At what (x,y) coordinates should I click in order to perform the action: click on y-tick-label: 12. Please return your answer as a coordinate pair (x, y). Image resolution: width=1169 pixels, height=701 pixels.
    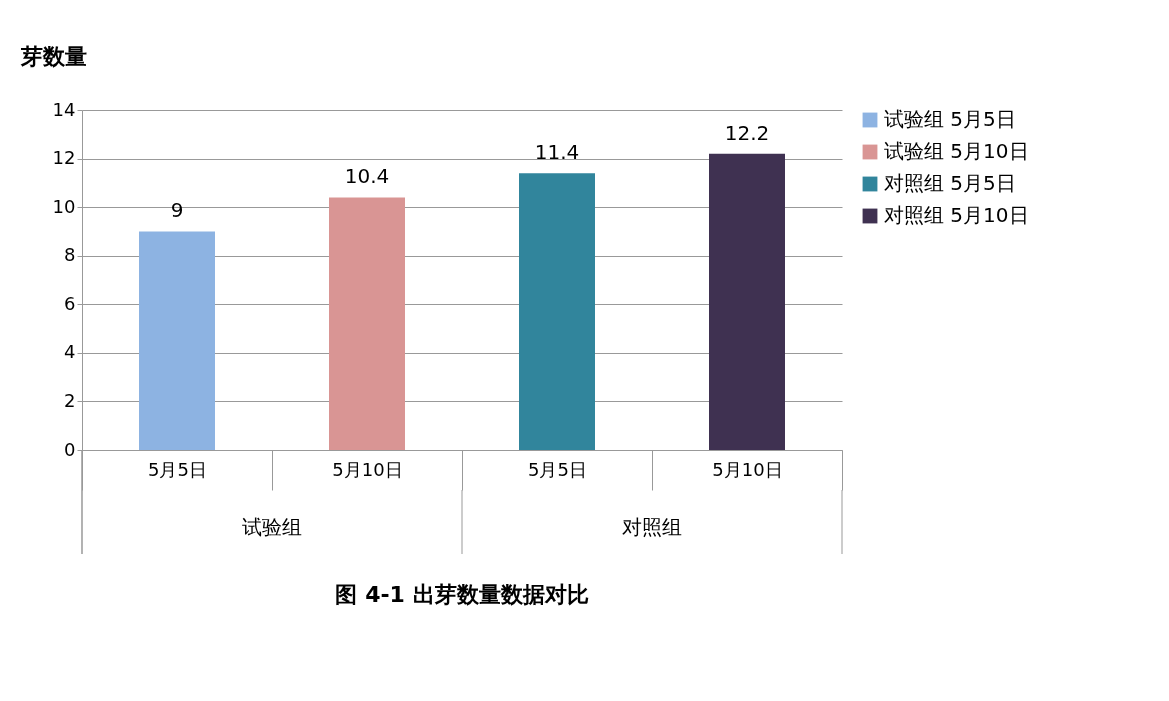
    Looking at the image, I should click on (64, 158).